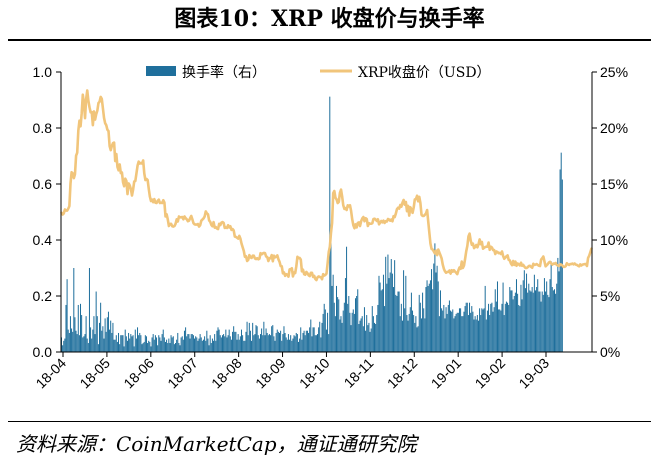 The width and height of the screenshot is (659, 467). What do you see at coordinates (610, 352) in the screenshot?
I see `right-tick-label: 0%` at bounding box center [610, 352].